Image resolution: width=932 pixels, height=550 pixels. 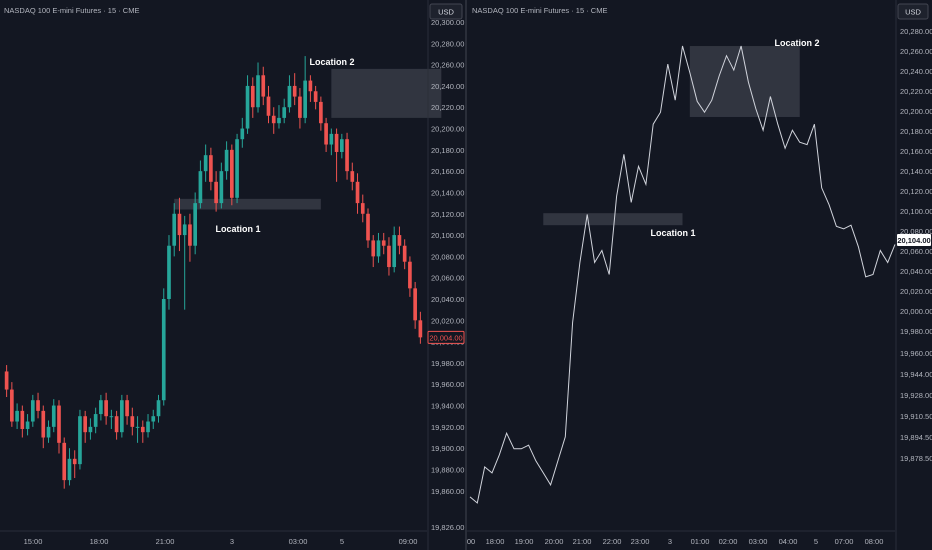 I want to click on y-tick-label: 20,220.00, so click(x=916, y=91).